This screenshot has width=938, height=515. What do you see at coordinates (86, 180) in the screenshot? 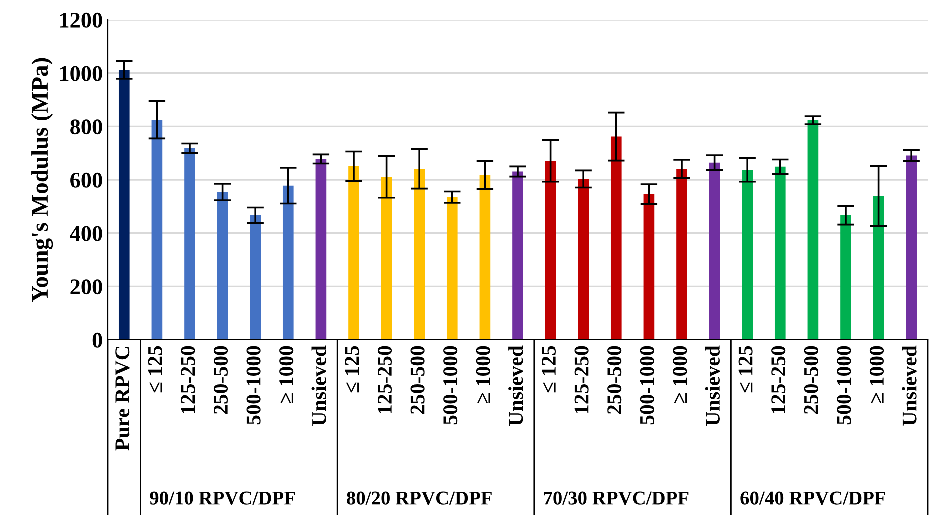
I see `y-tick-label: 600` at bounding box center [86, 180].